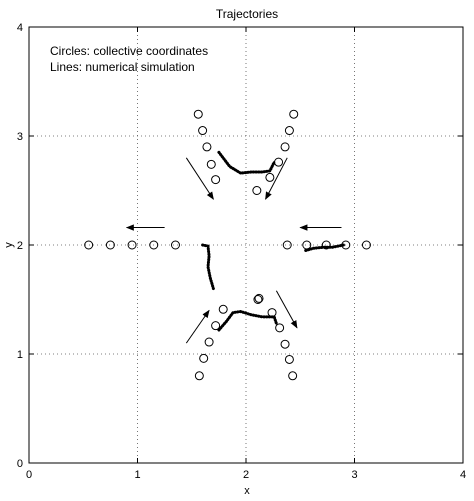  What do you see at coordinates (246, 475) in the screenshot?
I see `x-tick-label: 2` at bounding box center [246, 475].